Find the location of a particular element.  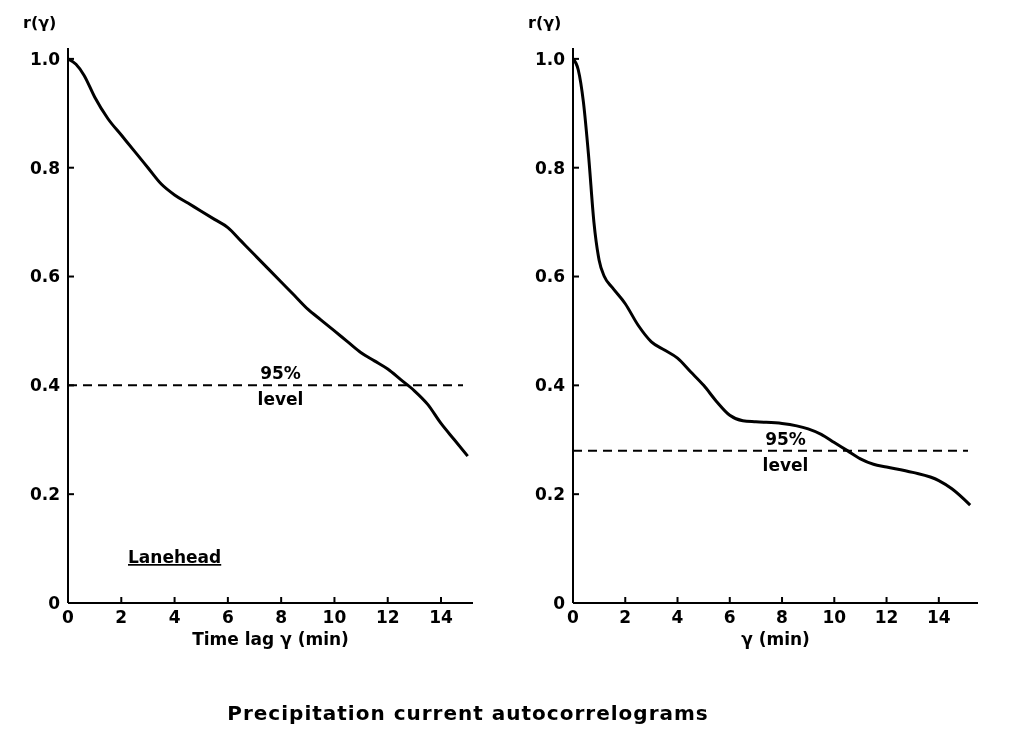

x-axis-title: γ (min) is located at coordinates (775, 639).